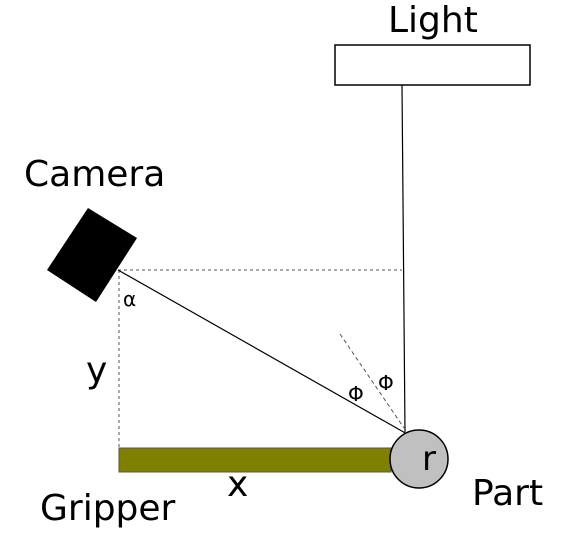  I want to click on phi-left-angle-label: Φ, so click(356, 394).